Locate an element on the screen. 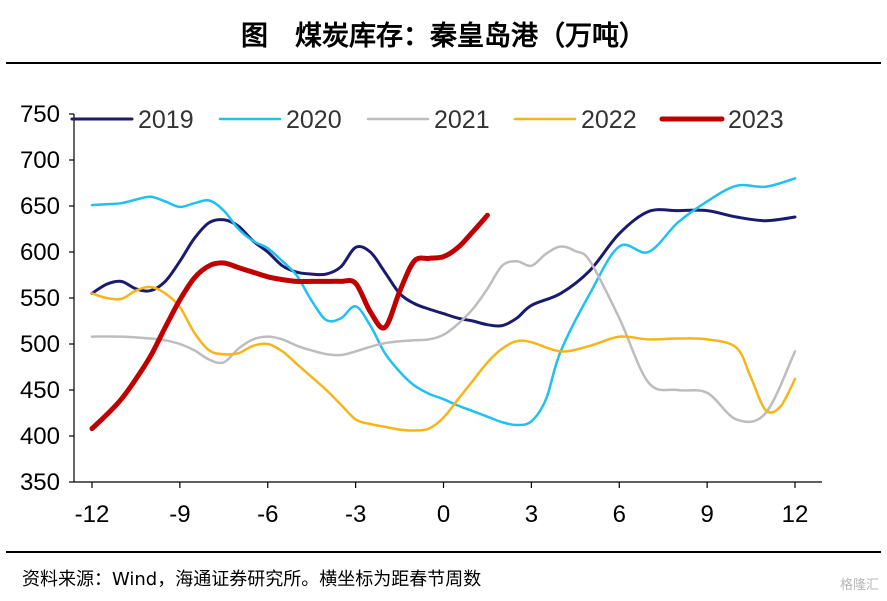 The height and width of the screenshot is (601, 887). y-tick-label: 700 is located at coordinates (40, 160).